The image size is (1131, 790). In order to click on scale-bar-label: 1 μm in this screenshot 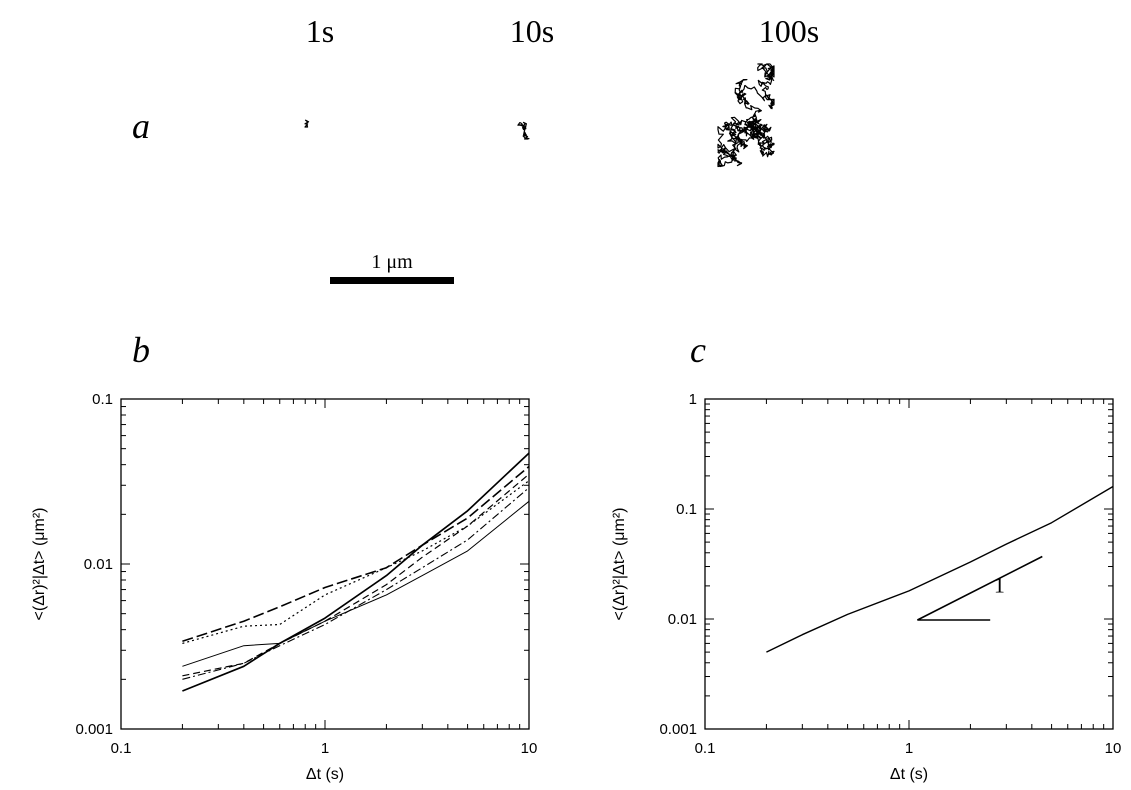, I will do `click(392, 262)`.